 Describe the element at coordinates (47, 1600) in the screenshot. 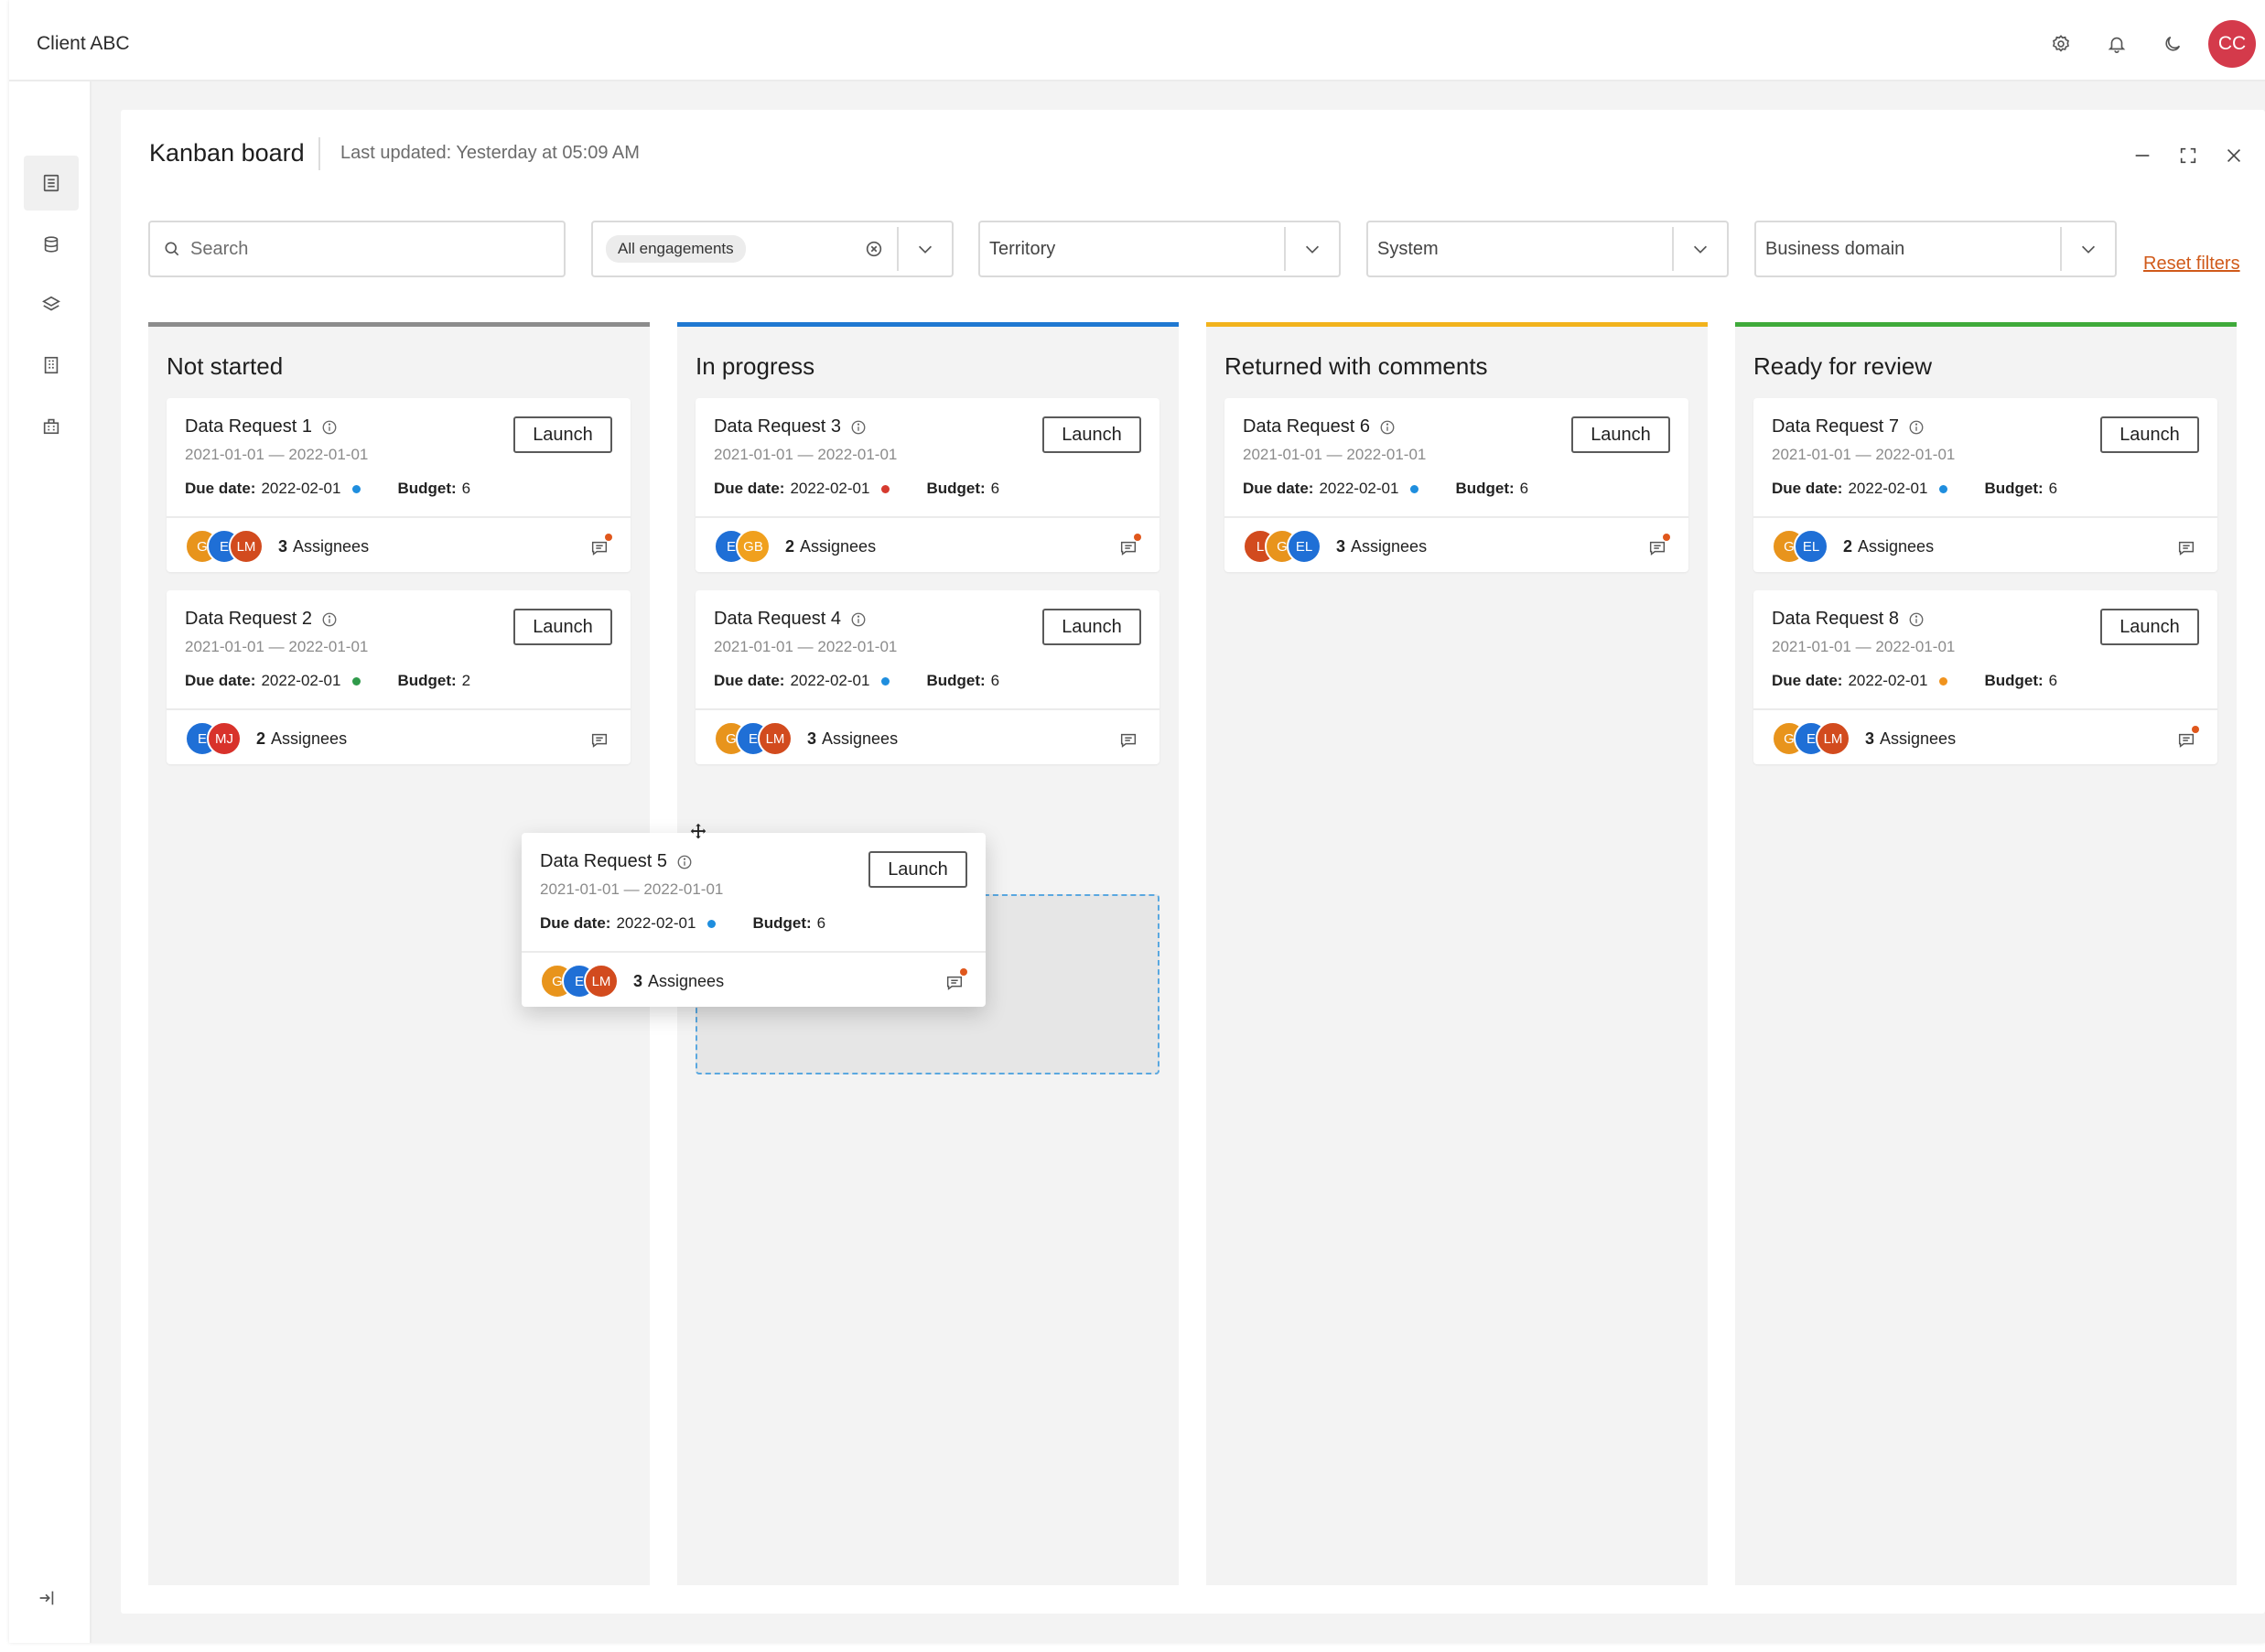

I see `logout-icon` at that location.